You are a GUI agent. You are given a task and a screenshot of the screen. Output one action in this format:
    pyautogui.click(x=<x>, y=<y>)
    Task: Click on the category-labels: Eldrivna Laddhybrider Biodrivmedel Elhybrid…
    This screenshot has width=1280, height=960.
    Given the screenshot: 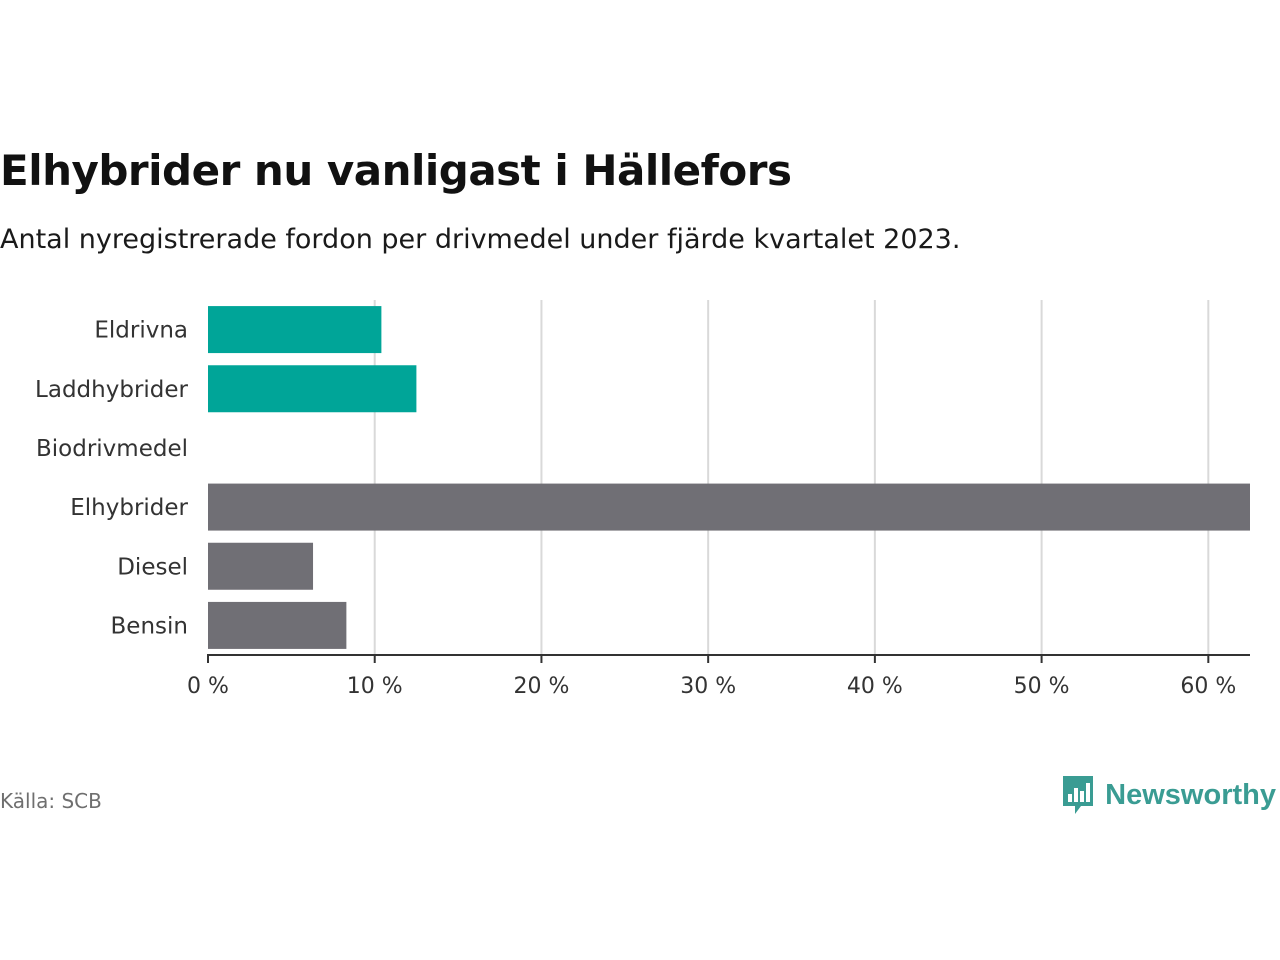 What is the action you would take?
    pyautogui.click(x=111, y=479)
    